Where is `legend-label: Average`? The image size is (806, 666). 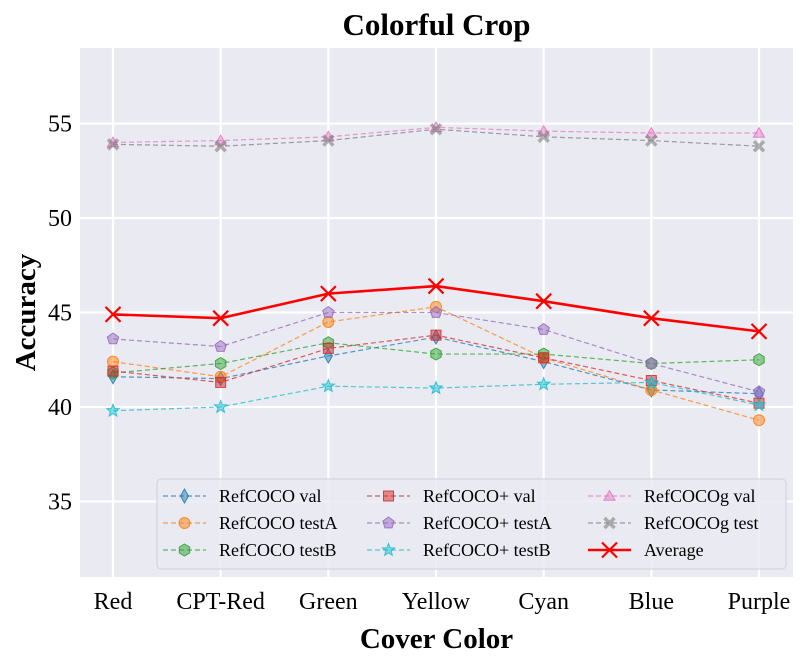 legend-label: Average is located at coordinates (674, 550).